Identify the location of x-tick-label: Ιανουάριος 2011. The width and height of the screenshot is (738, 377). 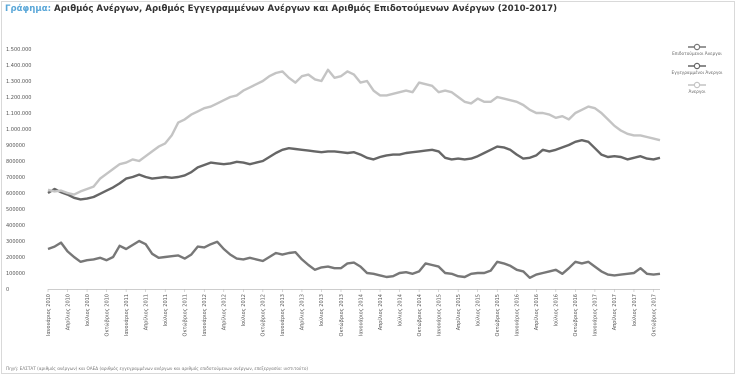
(126, 315).